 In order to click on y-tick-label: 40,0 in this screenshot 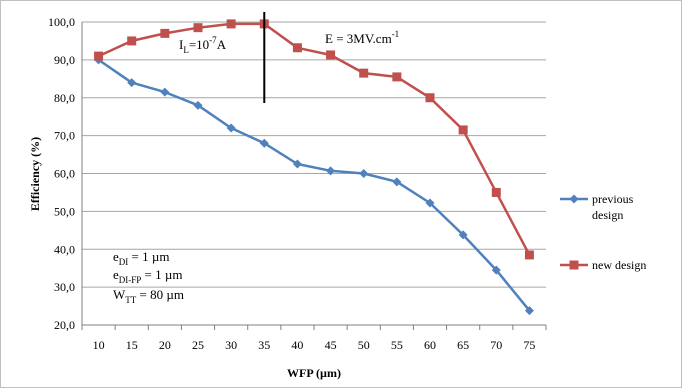, I will do `click(64, 249)`.